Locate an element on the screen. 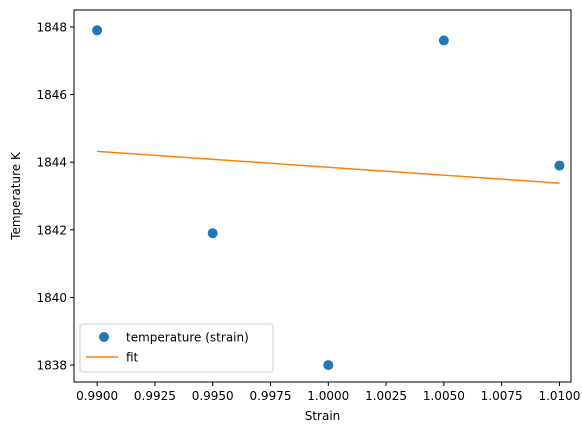 The width and height of the screenshot is (582, 432). x-tick-label: 0.9950 is located at coordinates (213, 396).